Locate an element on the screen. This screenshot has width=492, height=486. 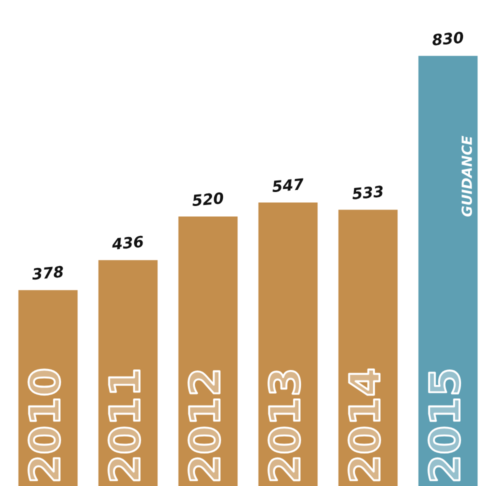
data-label: 830 is located at coordinates (448, 38).